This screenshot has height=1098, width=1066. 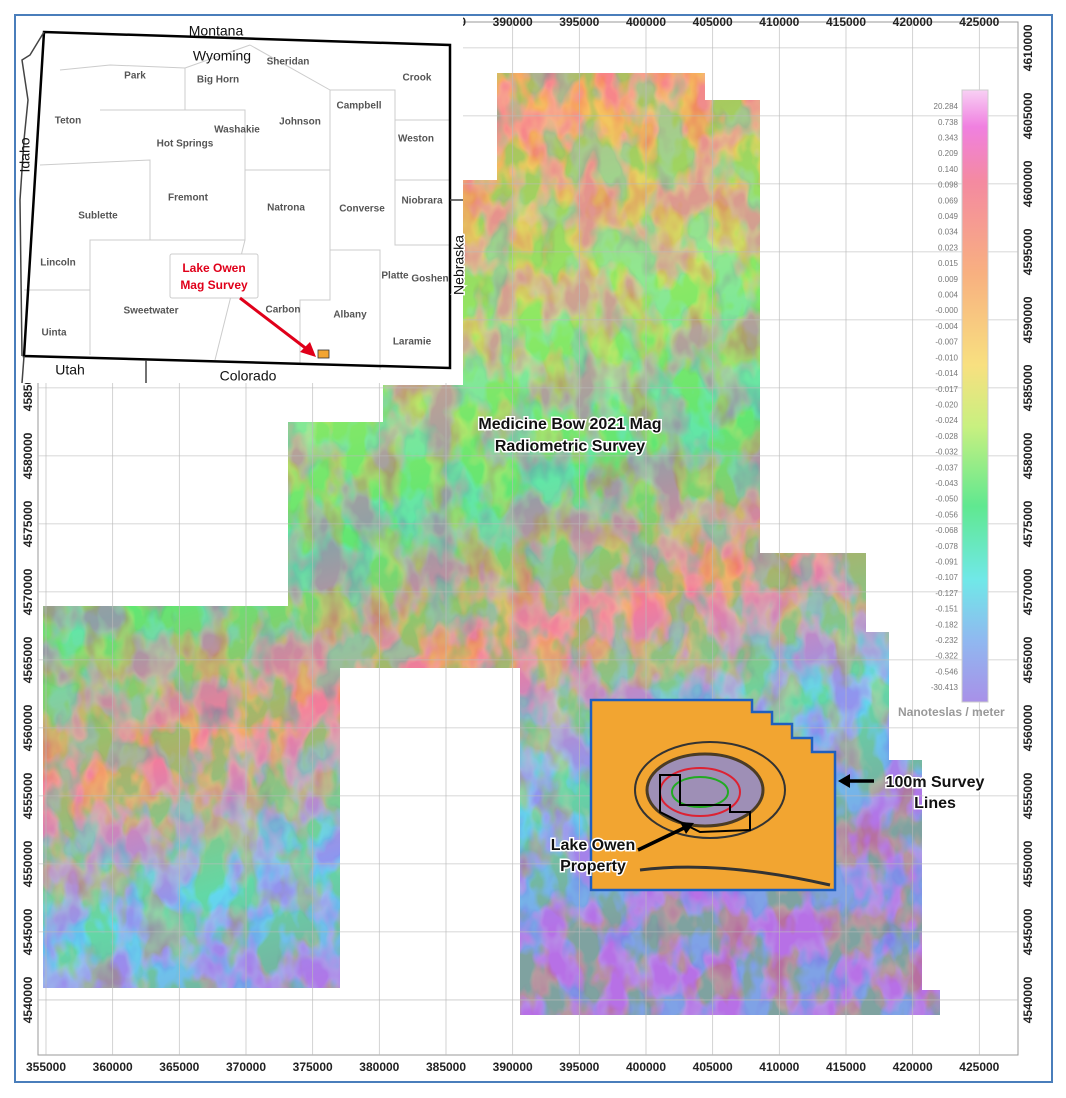 What do you see at coordinates (593, 866) in the screenshot?
I see `annotation: Property` at bounding box center [593, 866].